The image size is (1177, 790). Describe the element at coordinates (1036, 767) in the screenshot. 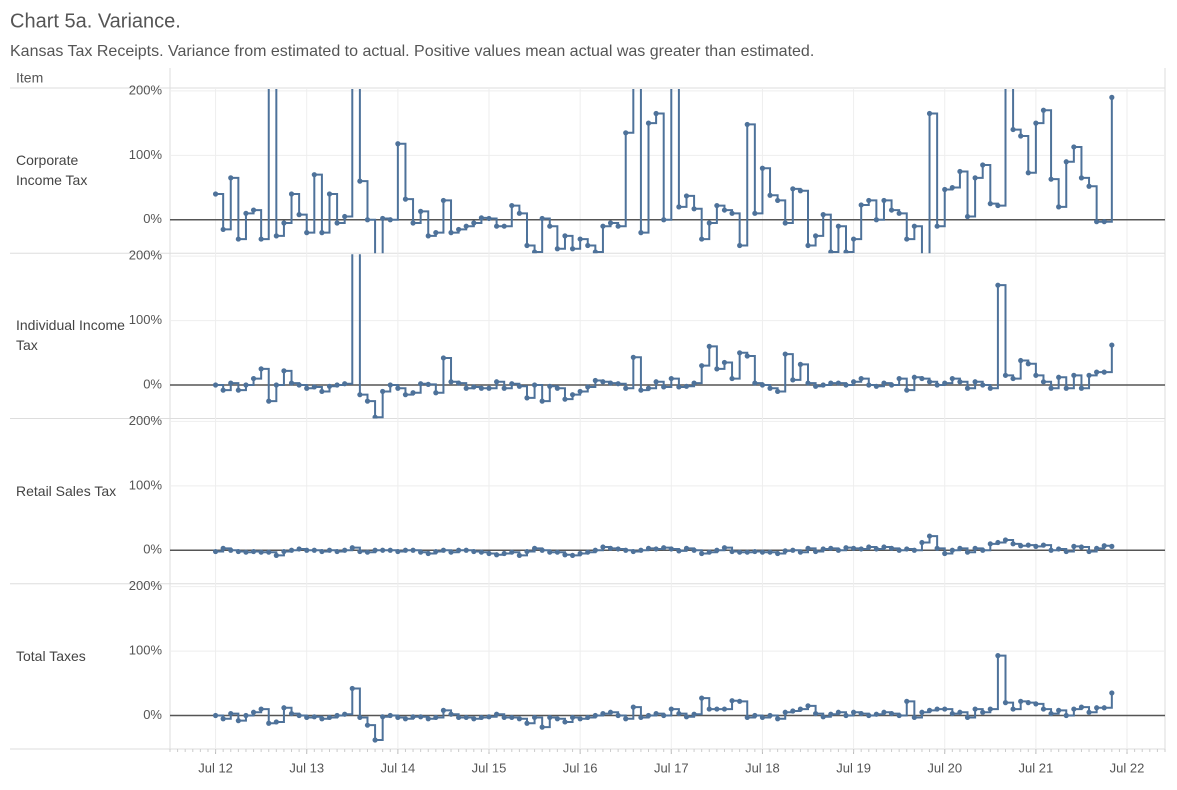

I see `x-tick-label: Jul 21` at that location.